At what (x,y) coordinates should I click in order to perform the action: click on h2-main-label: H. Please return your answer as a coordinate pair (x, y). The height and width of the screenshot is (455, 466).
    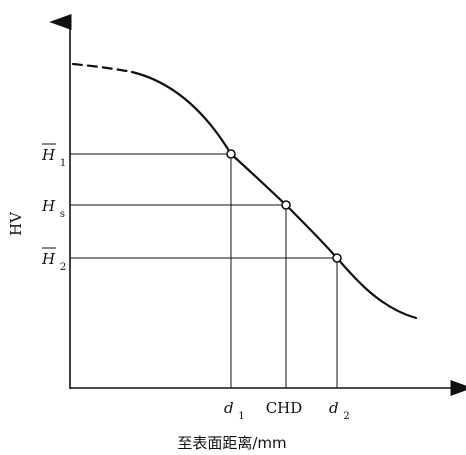
    Looking at the image, I should click on (48, 259).